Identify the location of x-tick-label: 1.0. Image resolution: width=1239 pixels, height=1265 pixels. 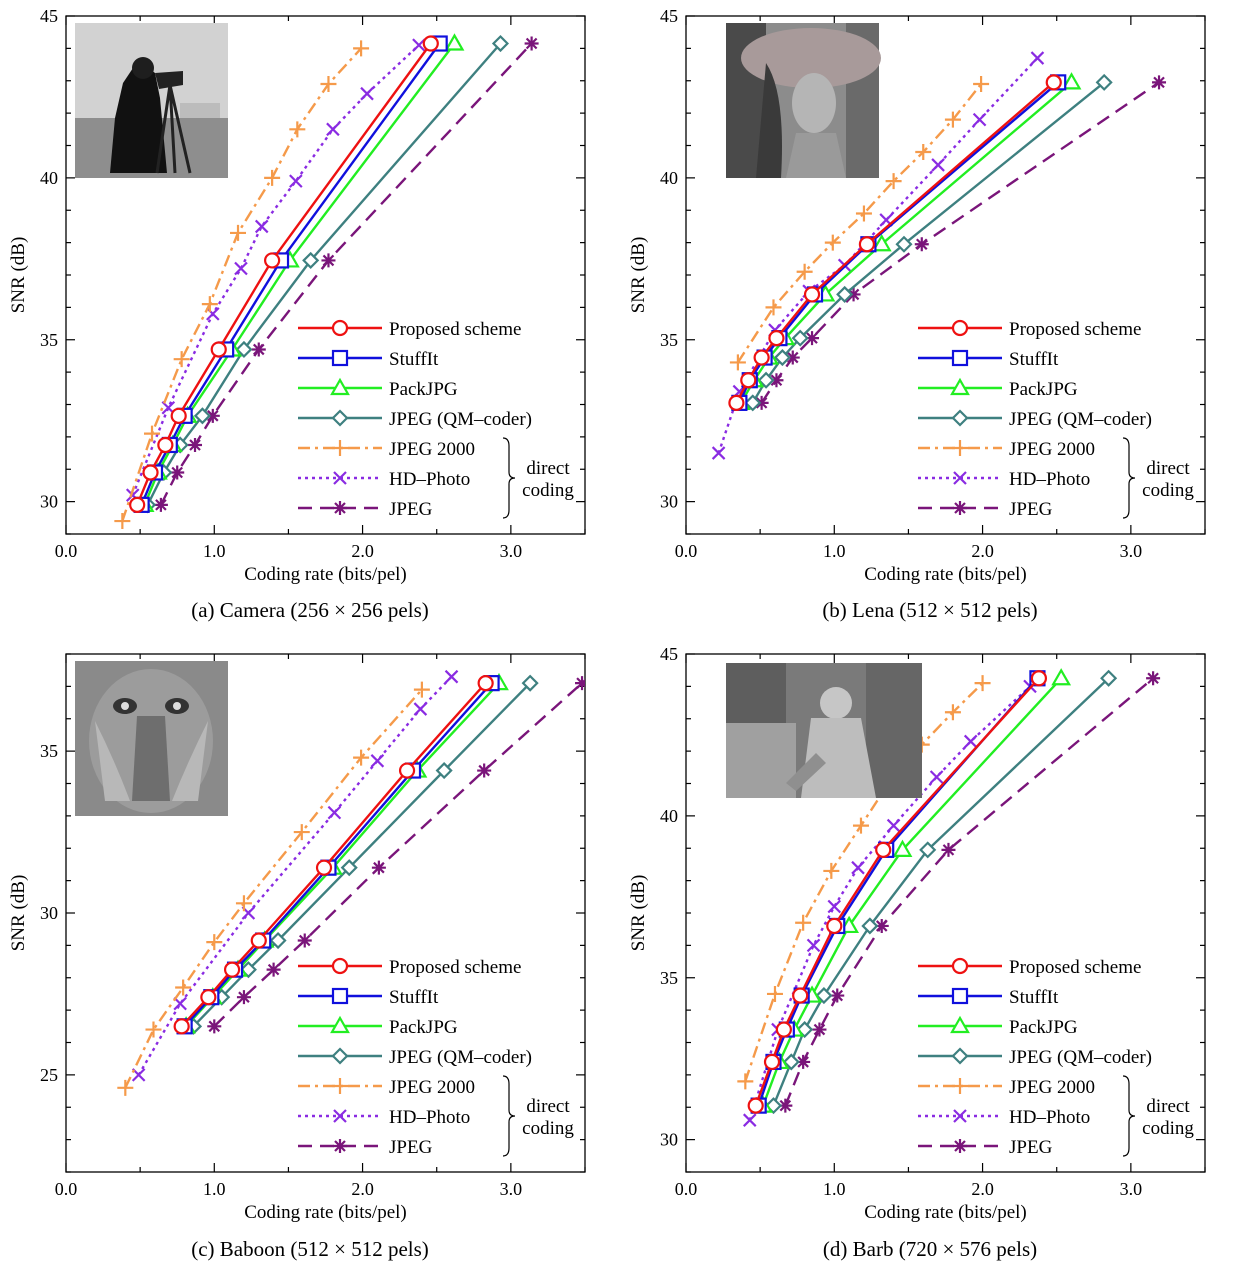
(834, 1189).